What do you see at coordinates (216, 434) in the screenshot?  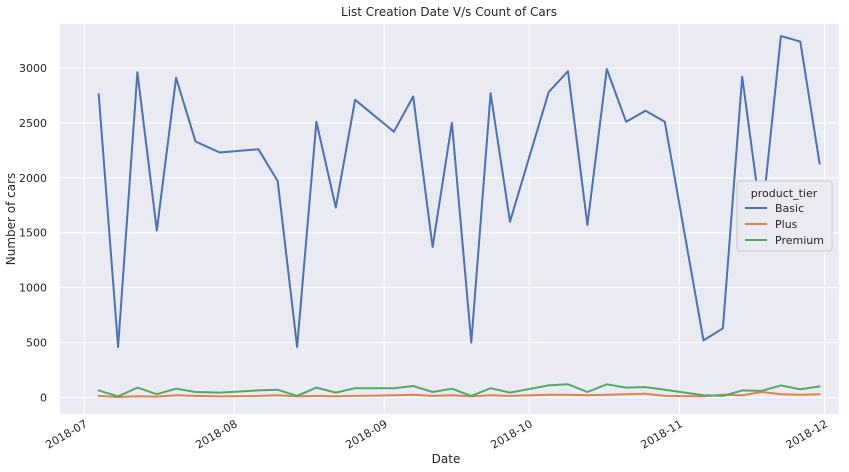 I see `x-tick-label: 2018-08` at bounding box center [216, 434].